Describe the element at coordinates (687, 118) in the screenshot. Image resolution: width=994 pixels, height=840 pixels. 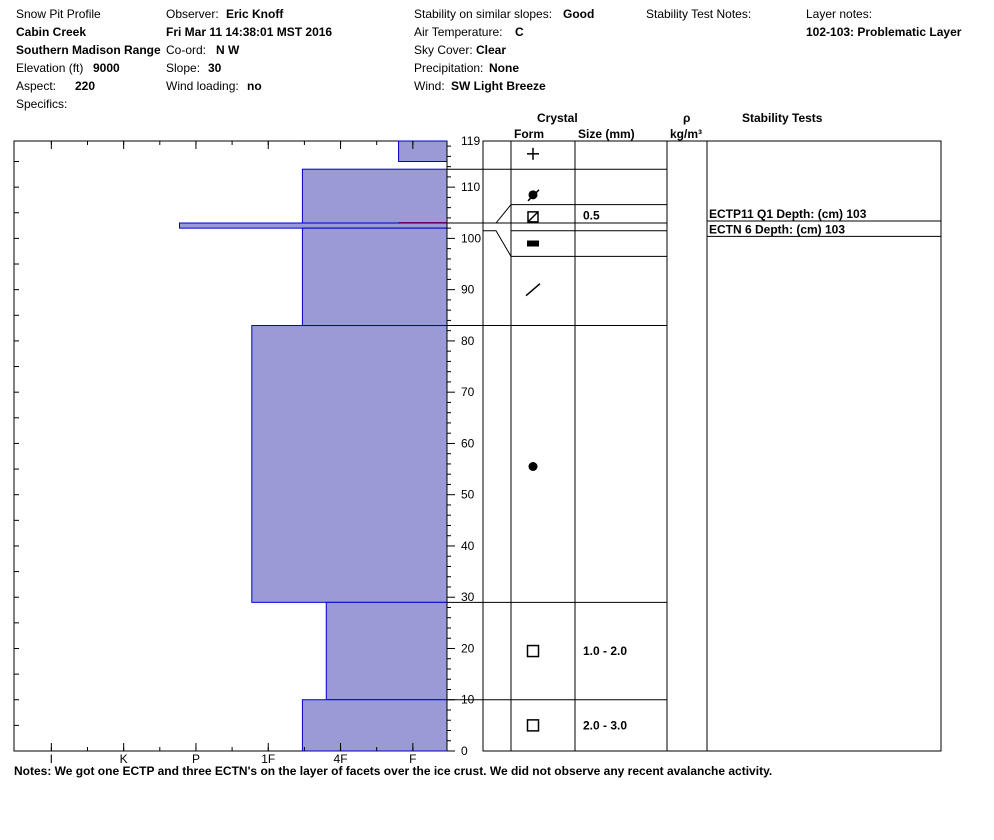
I see `rho-header: ρ` at that location.